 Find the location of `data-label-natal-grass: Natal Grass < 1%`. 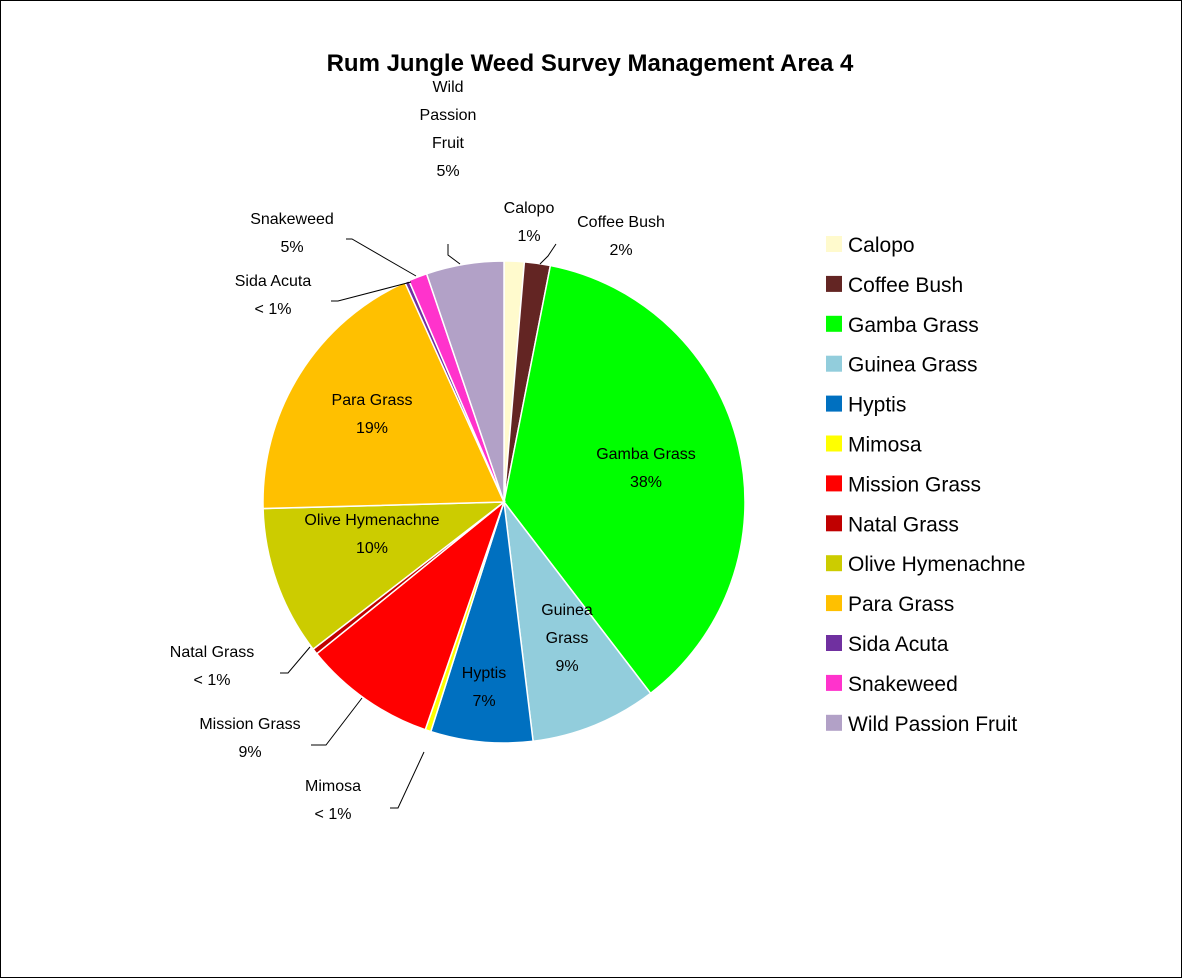

data-label-natal-grass: Natal Grass < 1% is located at coordinates (212, 666).